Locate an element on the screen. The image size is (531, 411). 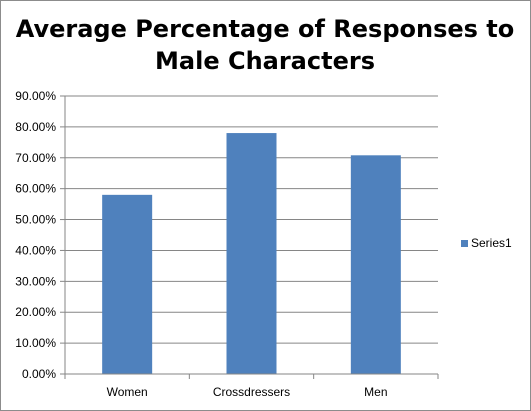
y-tick-label: 60.00% is located at coordinates (35, 189).